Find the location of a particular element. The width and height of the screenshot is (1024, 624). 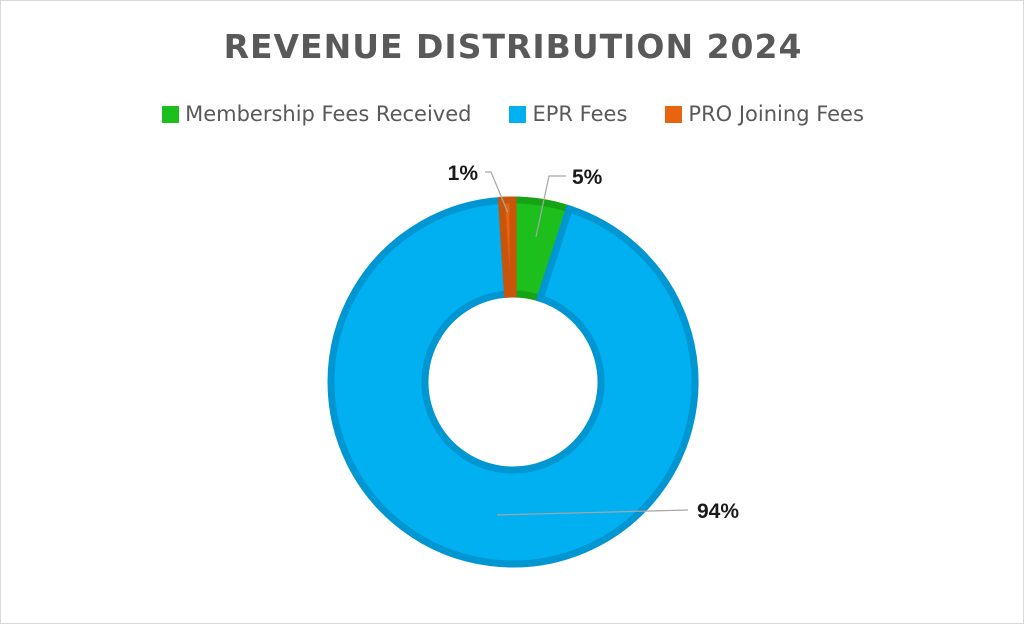

leader-line-epr is located at coordinates (592, 512).